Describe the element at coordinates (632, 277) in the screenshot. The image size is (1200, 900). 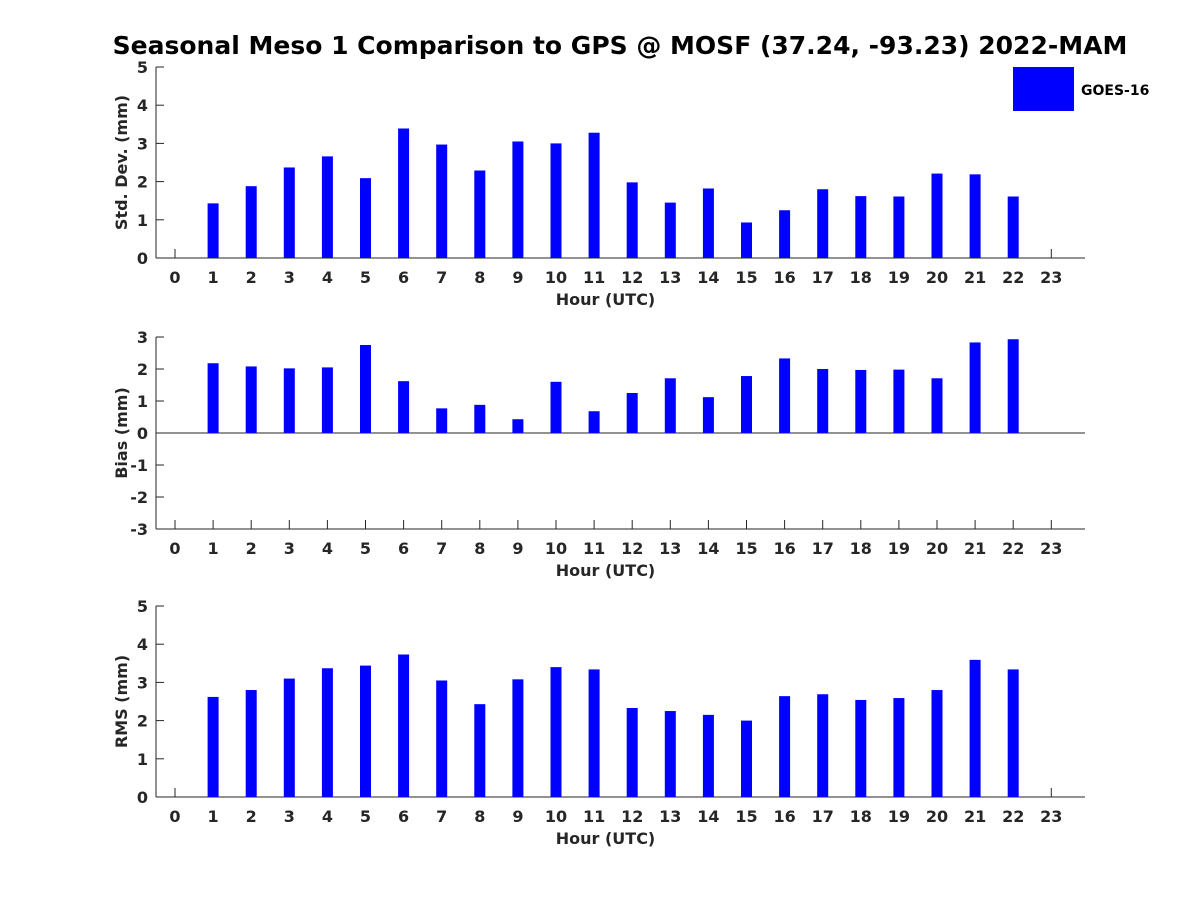
I see `x-tick-label: 12` at that location.